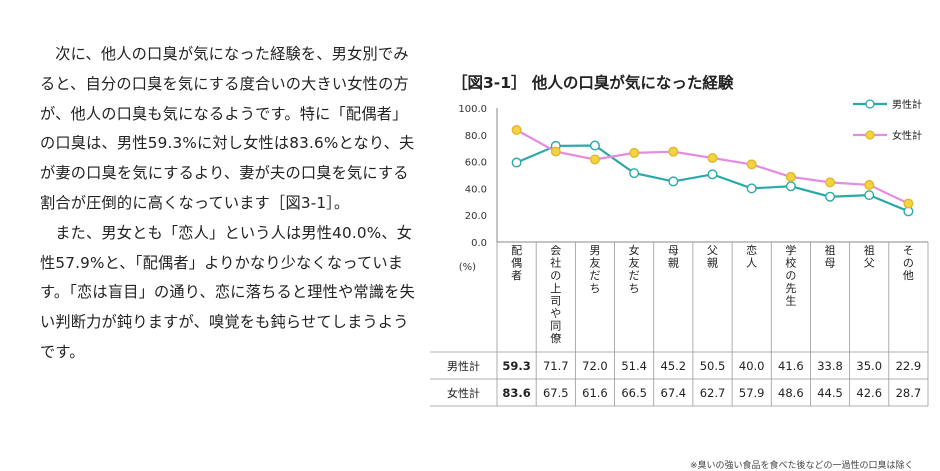  What do you see at coordinates (594, 269) in the screenshot?
I see `x-tick-label: 男友だち` at bounding box center [594, 269].